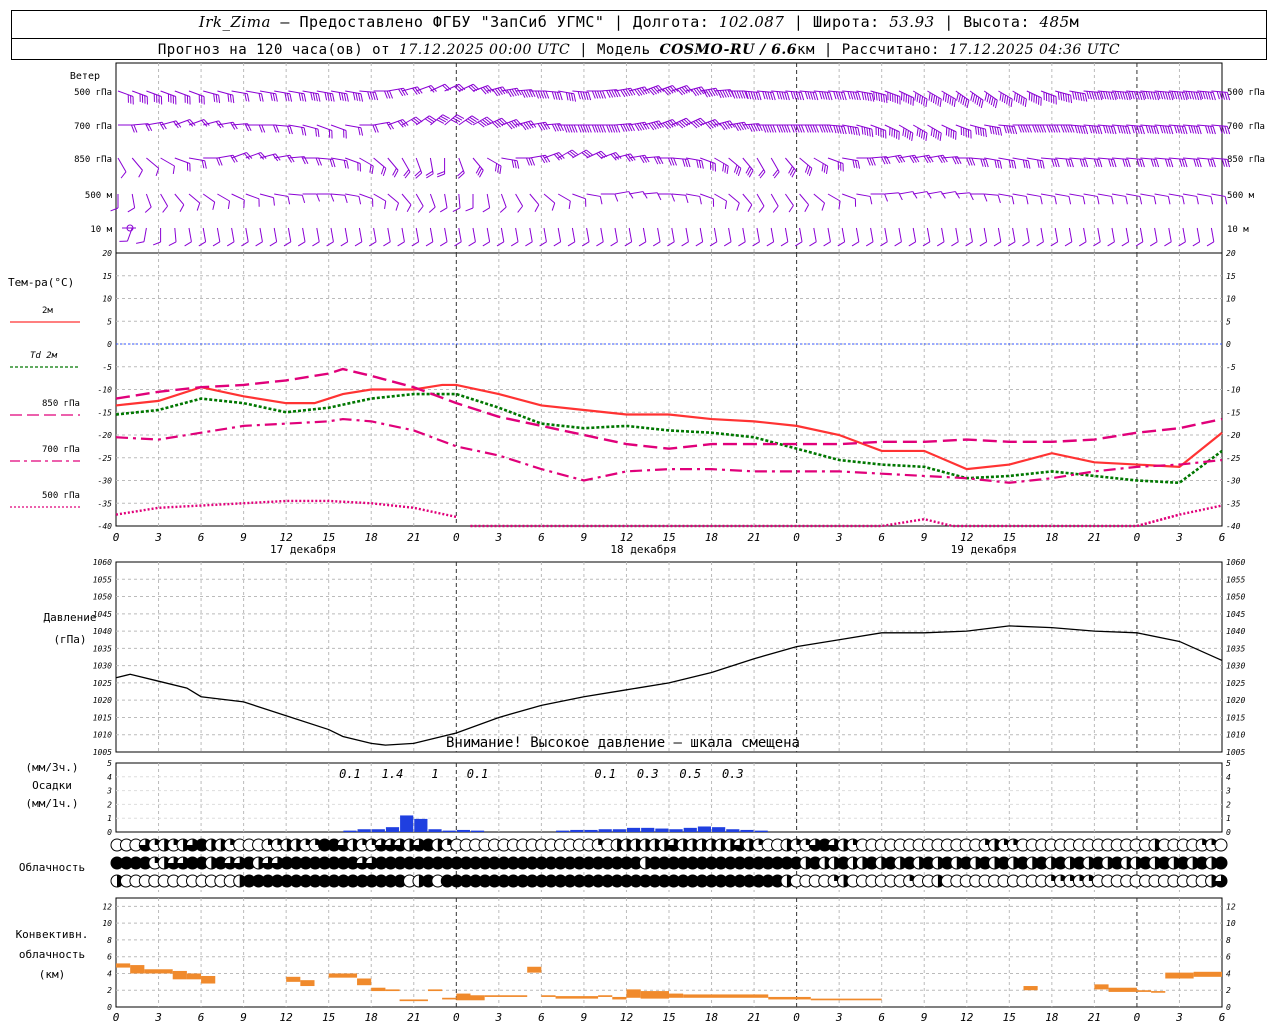 This screenshot has width=1280, height=1024. Describe the element at coordinates (728, 50) in the screenshot. I see `model-name: COSMO-RU / 6.6` at that location.